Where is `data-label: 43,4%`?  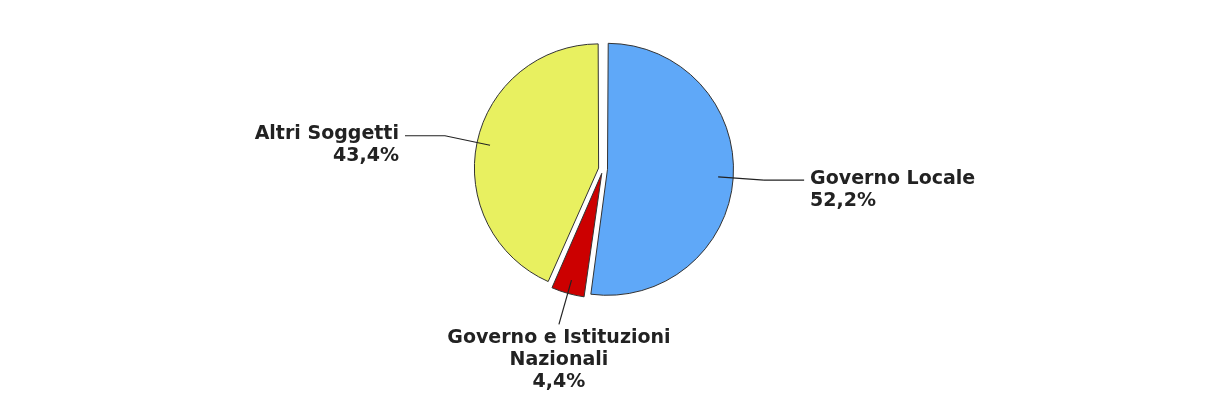
data-label: 43,4% is located at coordinates (366, 154).